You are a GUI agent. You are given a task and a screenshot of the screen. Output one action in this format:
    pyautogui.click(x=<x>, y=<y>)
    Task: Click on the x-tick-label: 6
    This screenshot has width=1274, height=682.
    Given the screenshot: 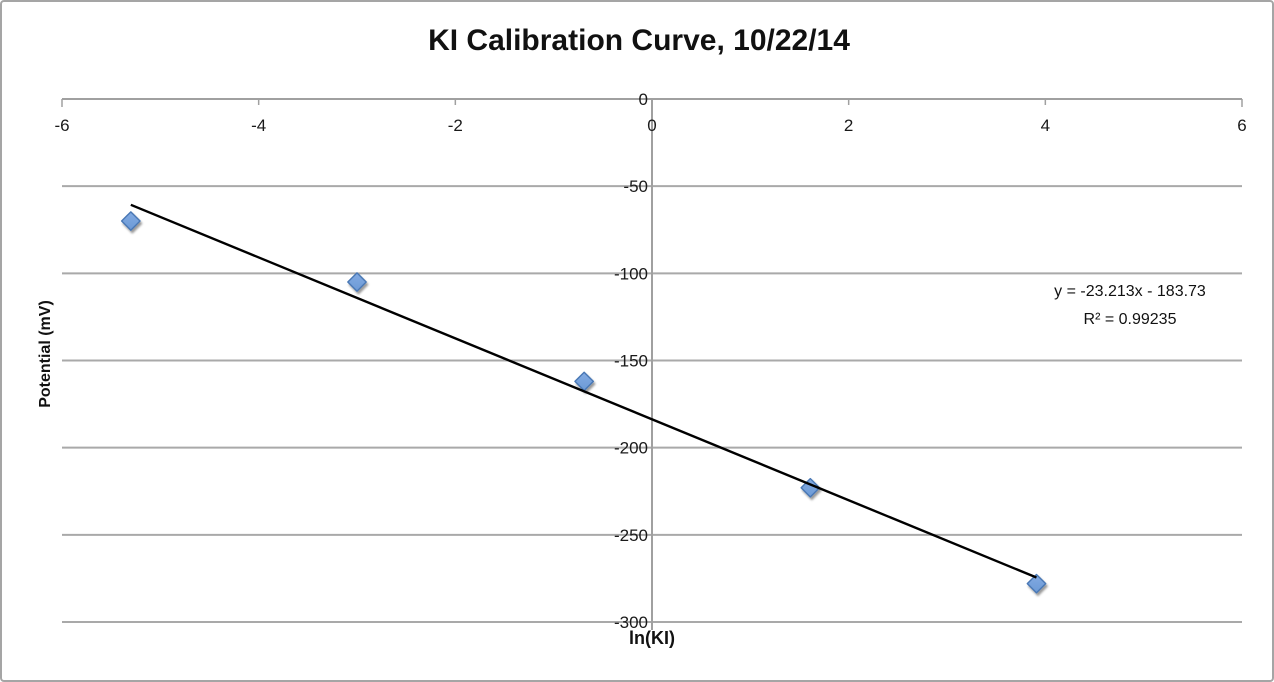 What is the action you would take?
    pyautogui.click(x=1241, y=125)
    